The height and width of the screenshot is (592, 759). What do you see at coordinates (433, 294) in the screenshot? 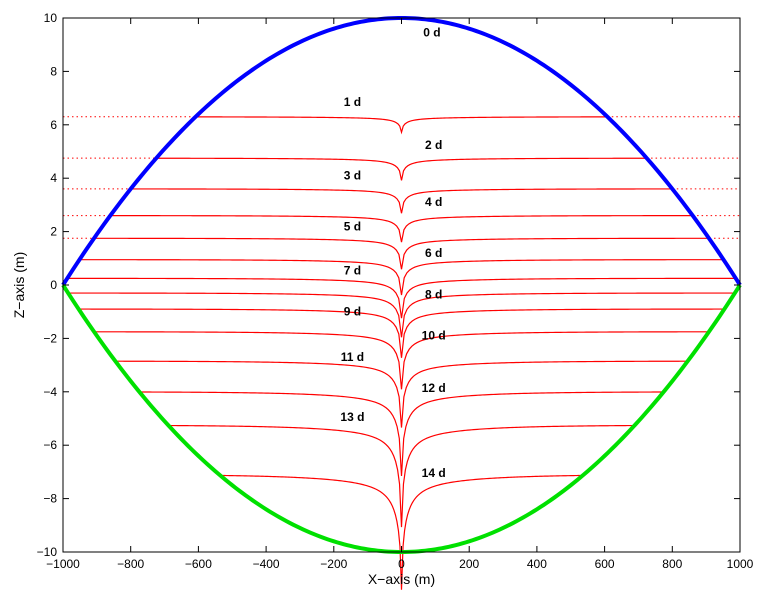
I see `day-label-8-d: 8 d` at bounding box center [433, 294].